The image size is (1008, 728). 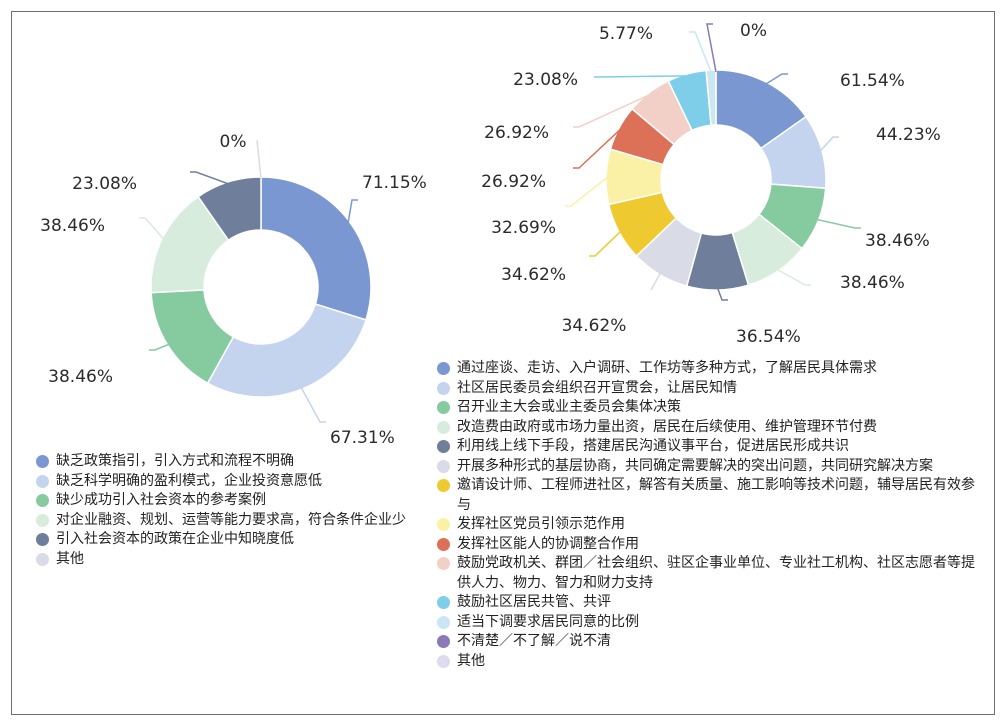 I want to click on legend-label: 缺乏科学明确的盈利模式，企业投资意愿低, so click(x=189, y=480).